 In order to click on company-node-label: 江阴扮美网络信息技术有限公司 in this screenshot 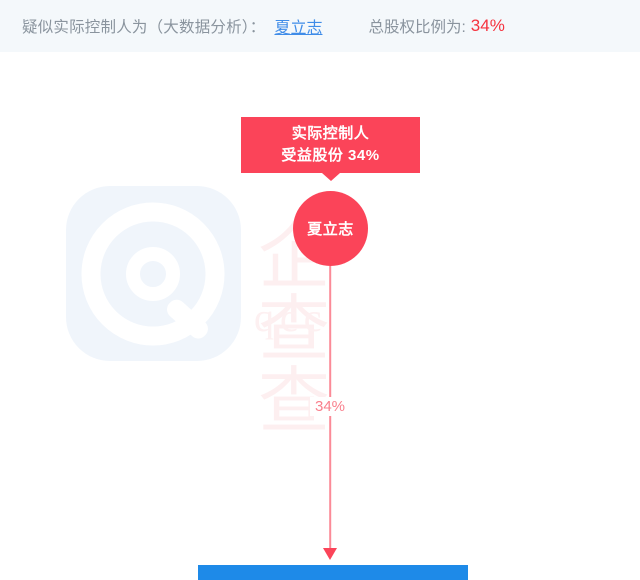, I will do `click(333, 578)`.